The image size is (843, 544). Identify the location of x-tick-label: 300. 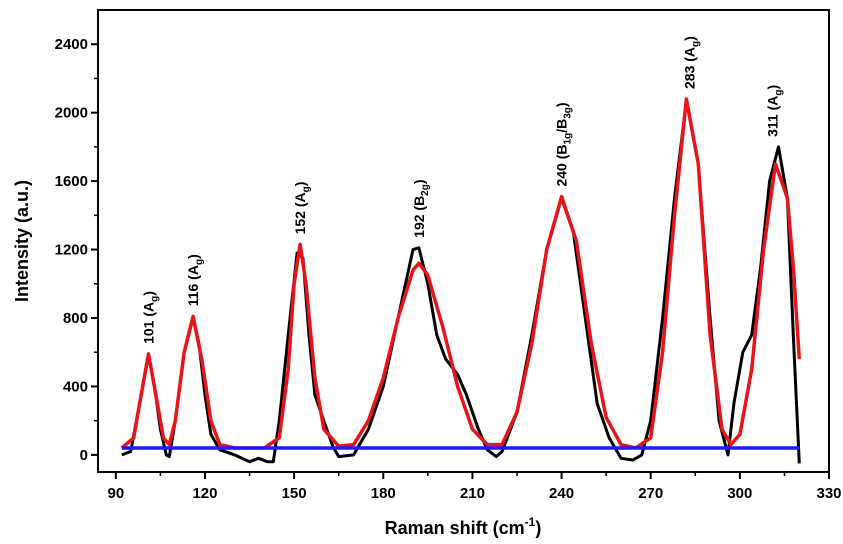
(739, 493).